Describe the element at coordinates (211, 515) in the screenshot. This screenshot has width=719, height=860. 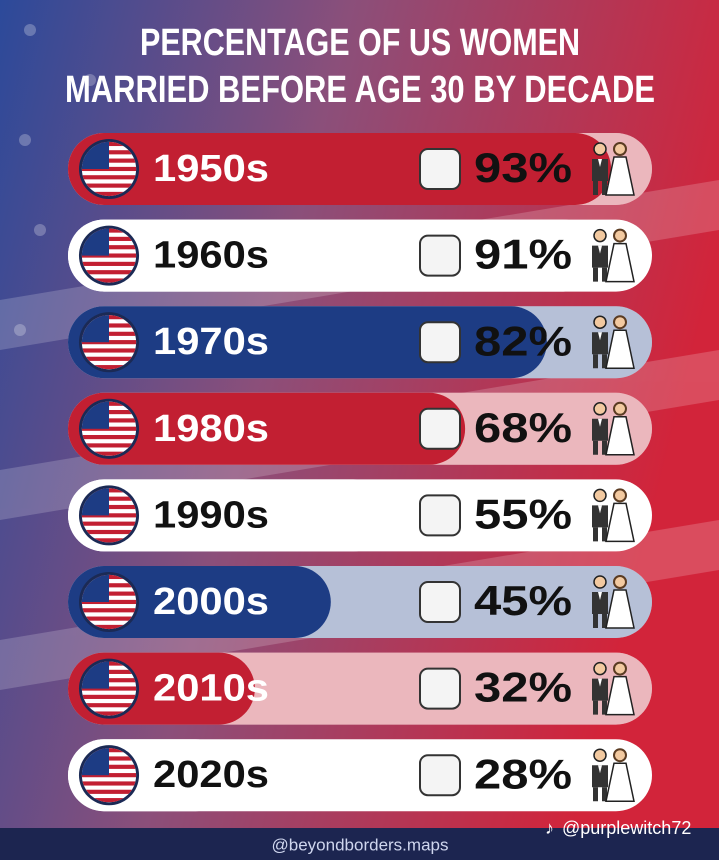
I see `category-label: 1990s` at that location.